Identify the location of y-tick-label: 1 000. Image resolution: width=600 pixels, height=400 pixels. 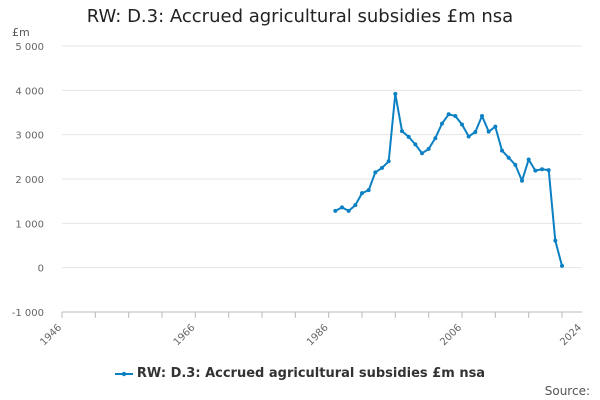
(29, 224).